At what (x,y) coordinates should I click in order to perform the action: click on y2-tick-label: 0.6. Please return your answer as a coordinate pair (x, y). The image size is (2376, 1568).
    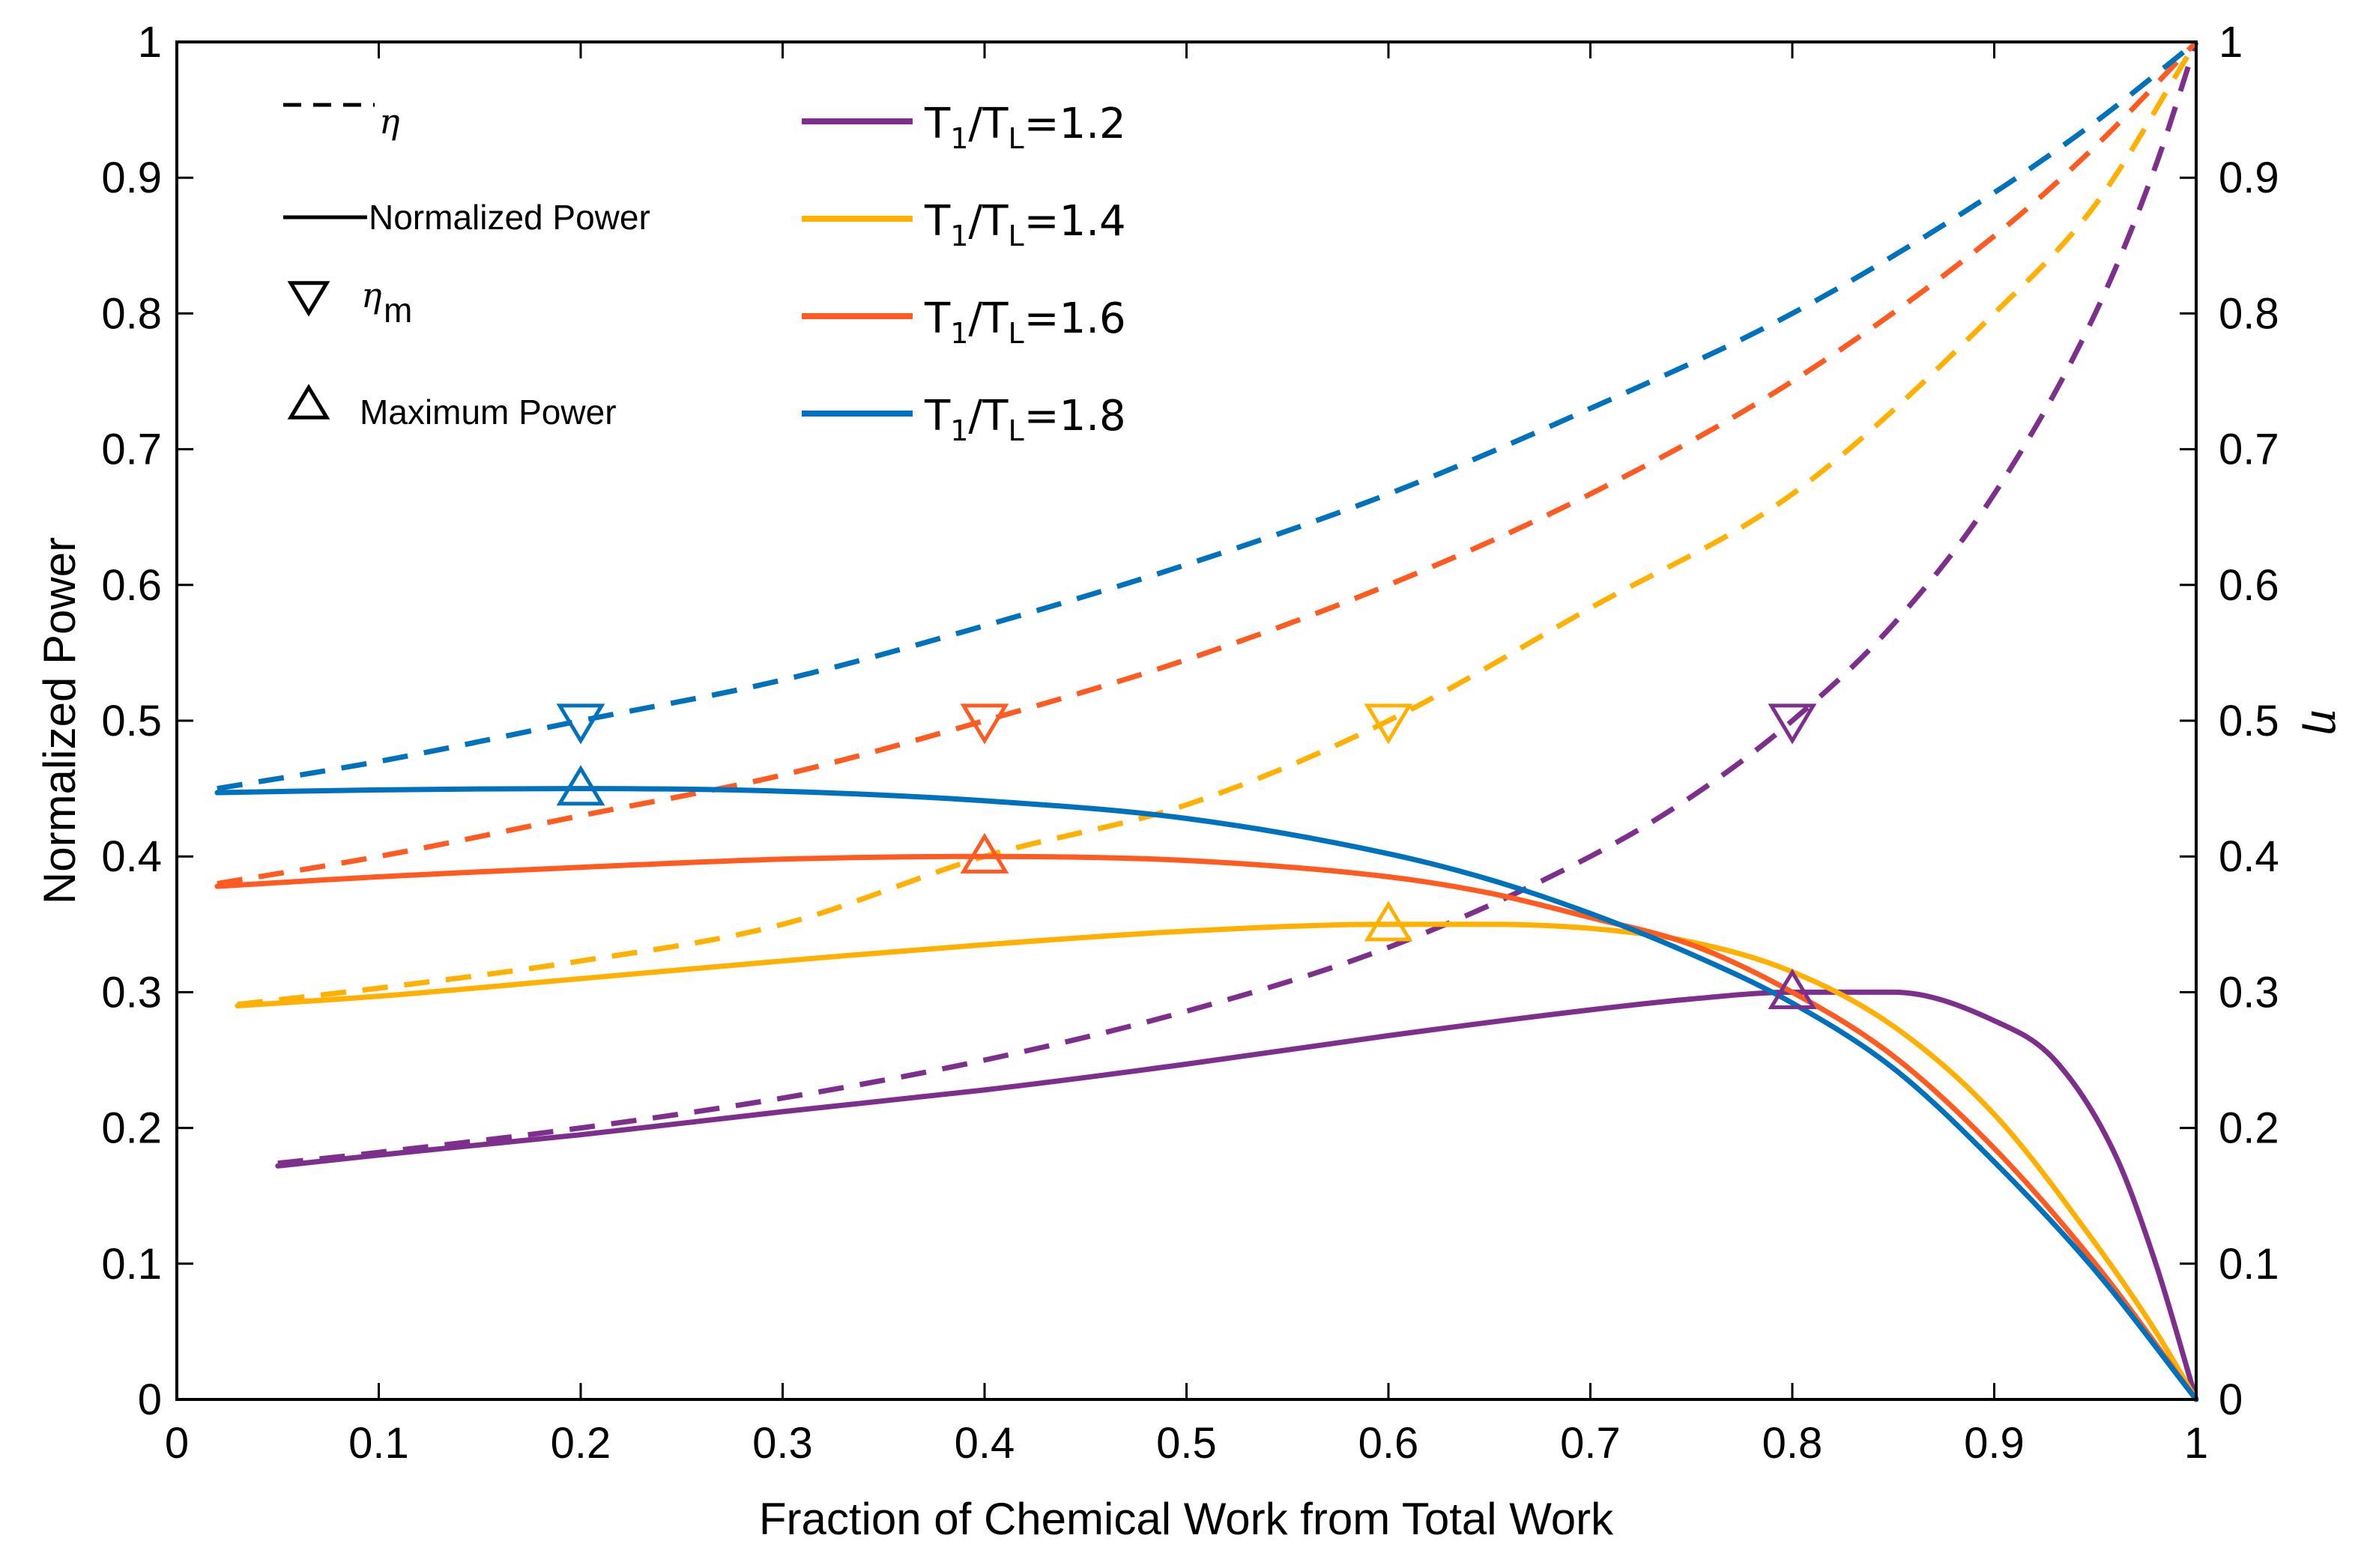
    Looking at the image, I should click on (2249, 585).